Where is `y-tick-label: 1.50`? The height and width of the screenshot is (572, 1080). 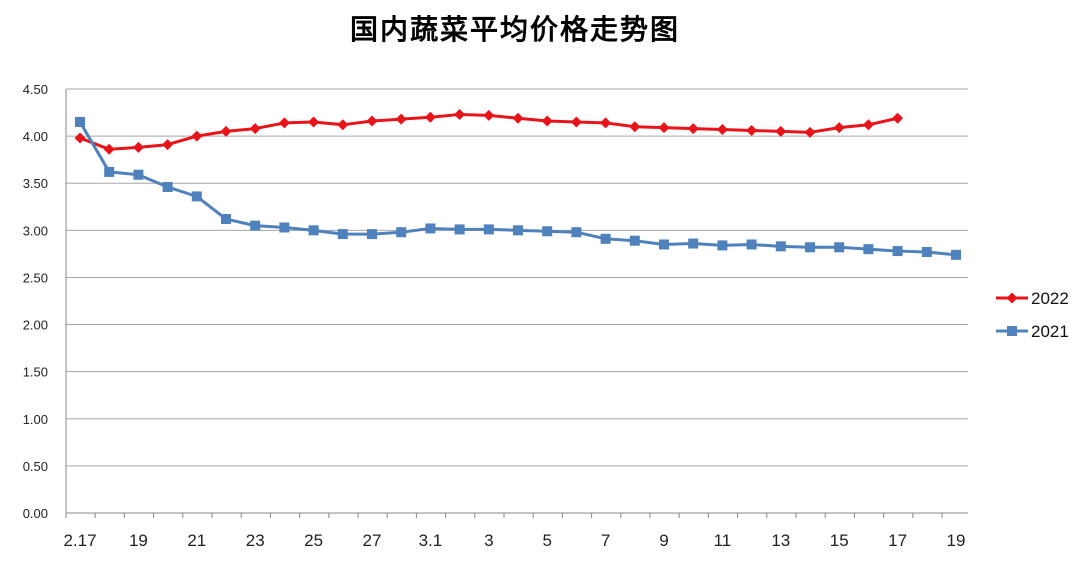
y-tick-label: 1.50 is located at coordinates (35, 372).